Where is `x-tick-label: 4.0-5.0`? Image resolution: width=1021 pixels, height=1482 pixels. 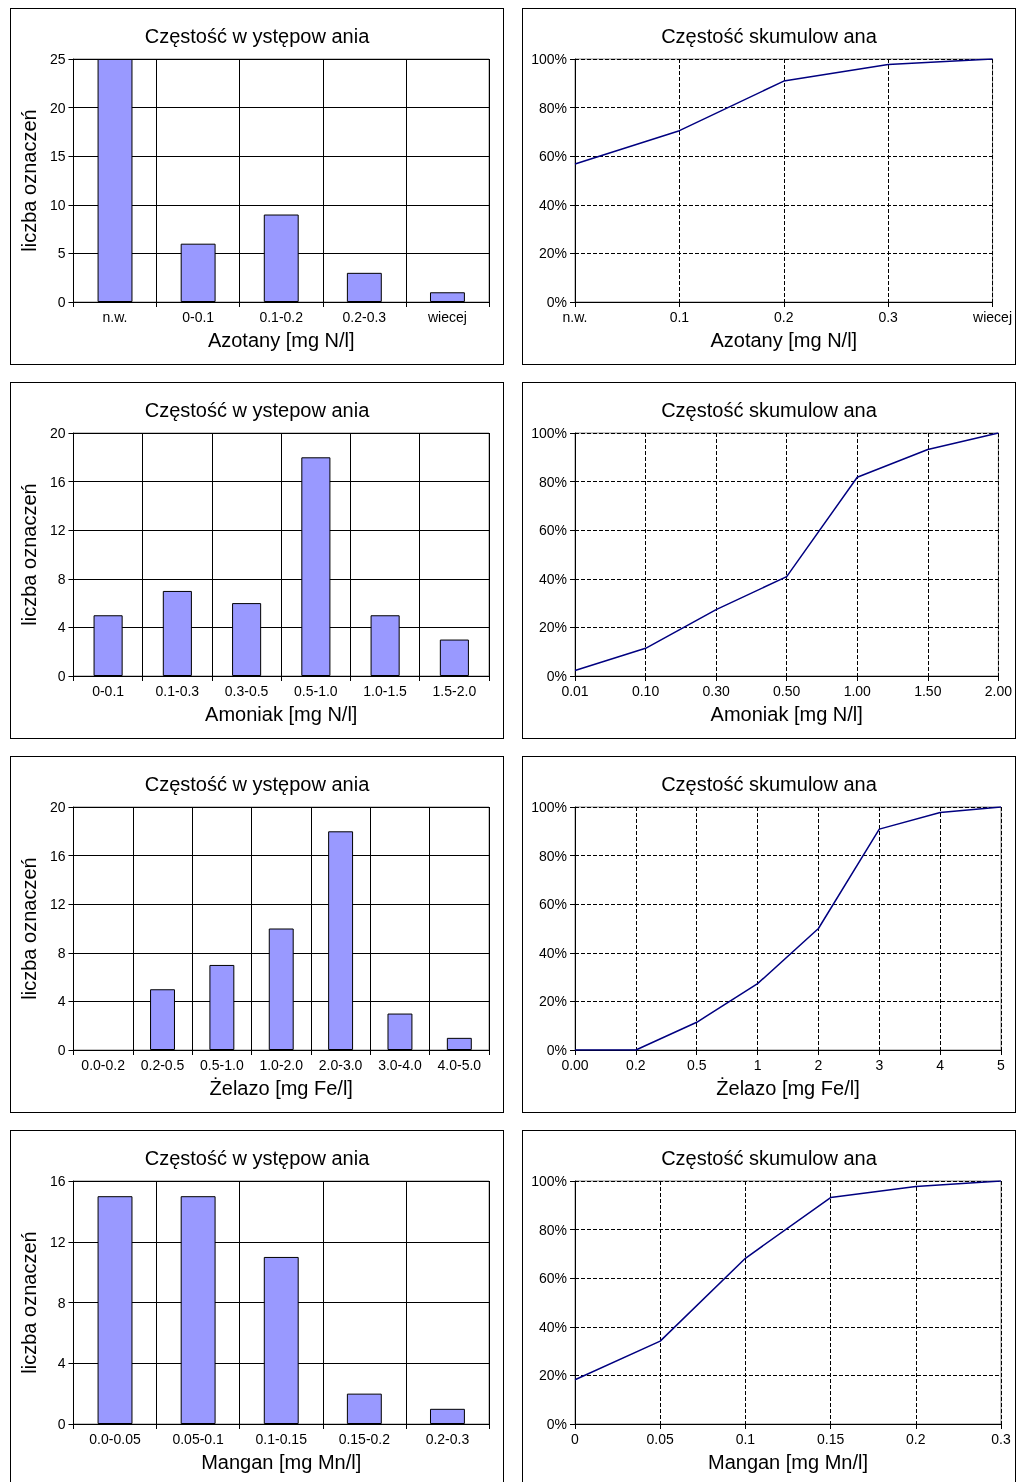 x-tick-label: 4.0-5.0 is located at coordinates (459, 1065).